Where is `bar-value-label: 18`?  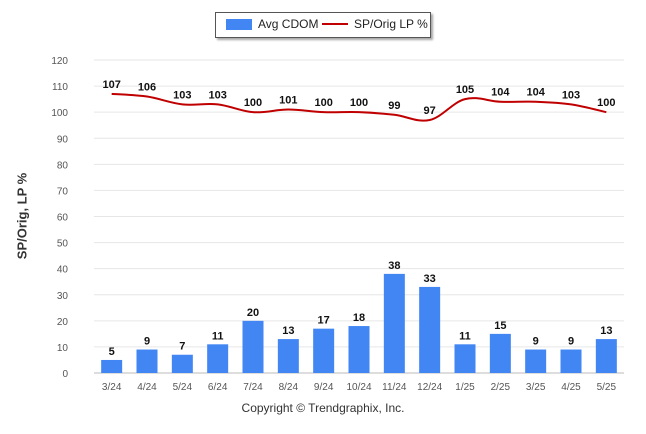
bar-value-label: 18 is located at coordinates (359, 318).